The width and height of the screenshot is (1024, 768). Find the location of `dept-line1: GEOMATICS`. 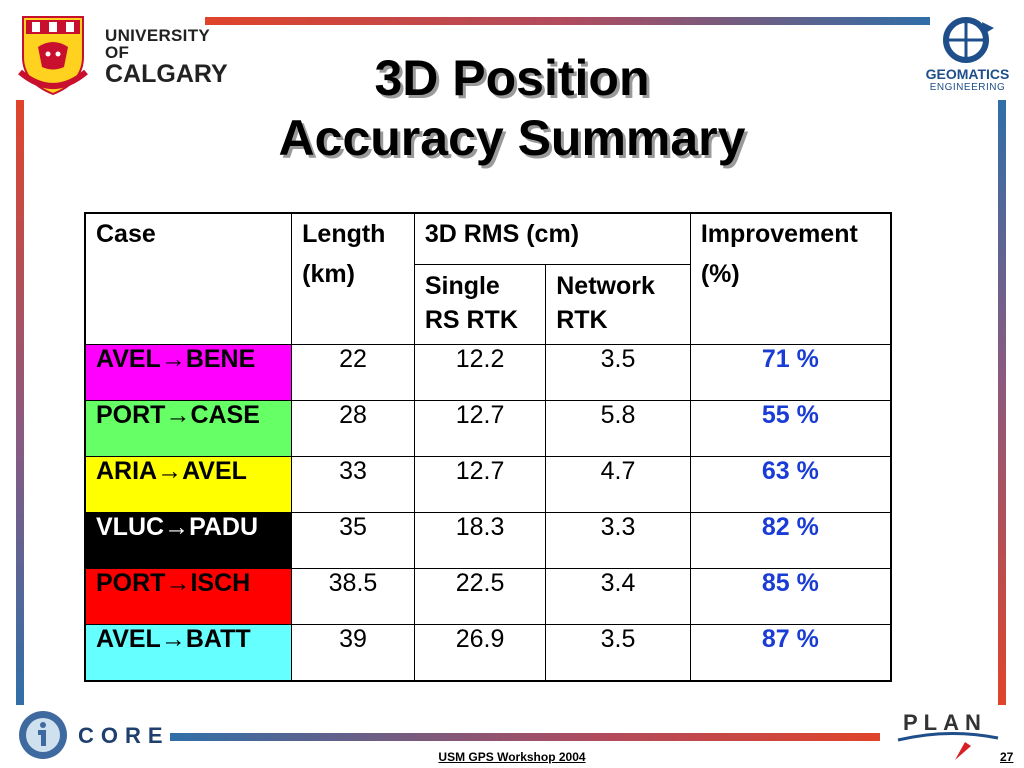

dept-line1: GEOMATICS is located at coordinates (967, 74).